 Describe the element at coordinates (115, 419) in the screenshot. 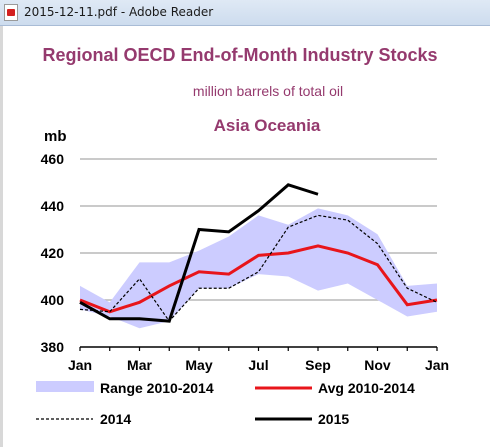

I see `legend-label-2014: 2014` at that location.